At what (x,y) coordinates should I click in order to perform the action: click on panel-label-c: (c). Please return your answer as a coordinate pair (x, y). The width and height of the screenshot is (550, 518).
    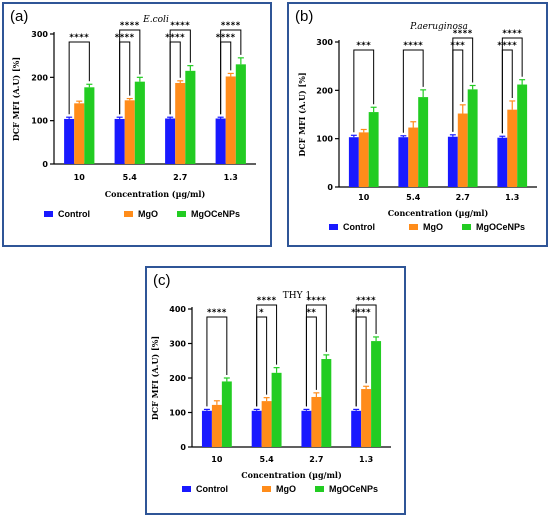
    Looking at the image, I should click on (162, 280).